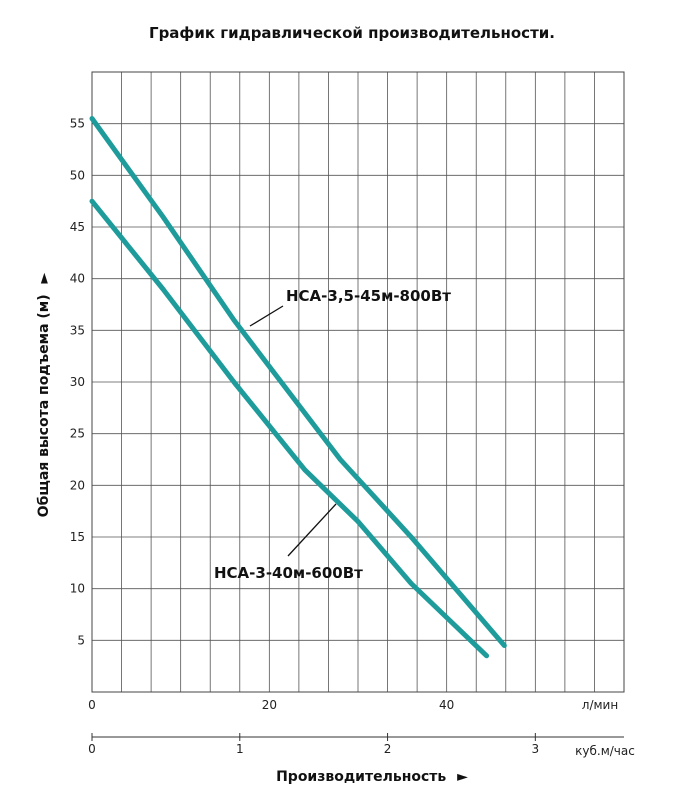 Image resolution: width=689 pixels, height=797 pixels. I want to click on x-tick-label: 40, so click(446, 705).